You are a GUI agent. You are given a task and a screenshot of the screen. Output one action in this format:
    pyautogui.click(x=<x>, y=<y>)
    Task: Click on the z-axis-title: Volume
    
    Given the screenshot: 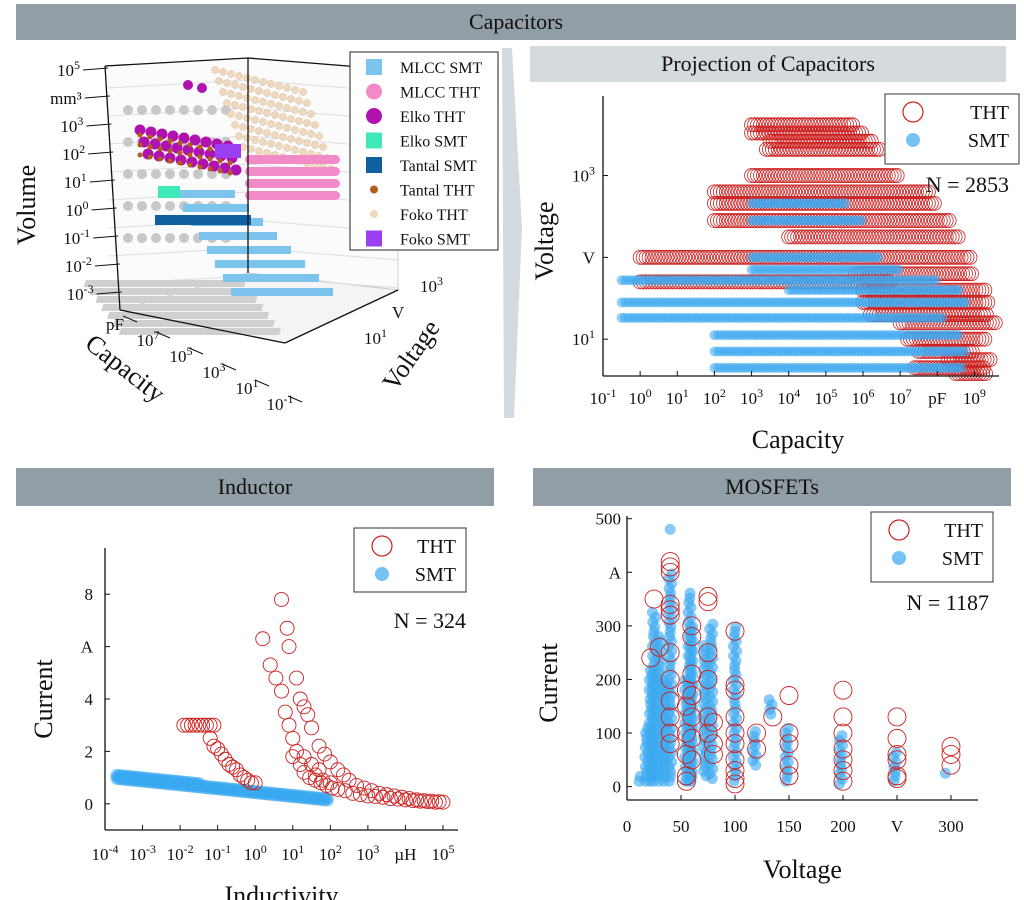 What is the action you would take?
    pyautogui.click(x=26, y=205)
    